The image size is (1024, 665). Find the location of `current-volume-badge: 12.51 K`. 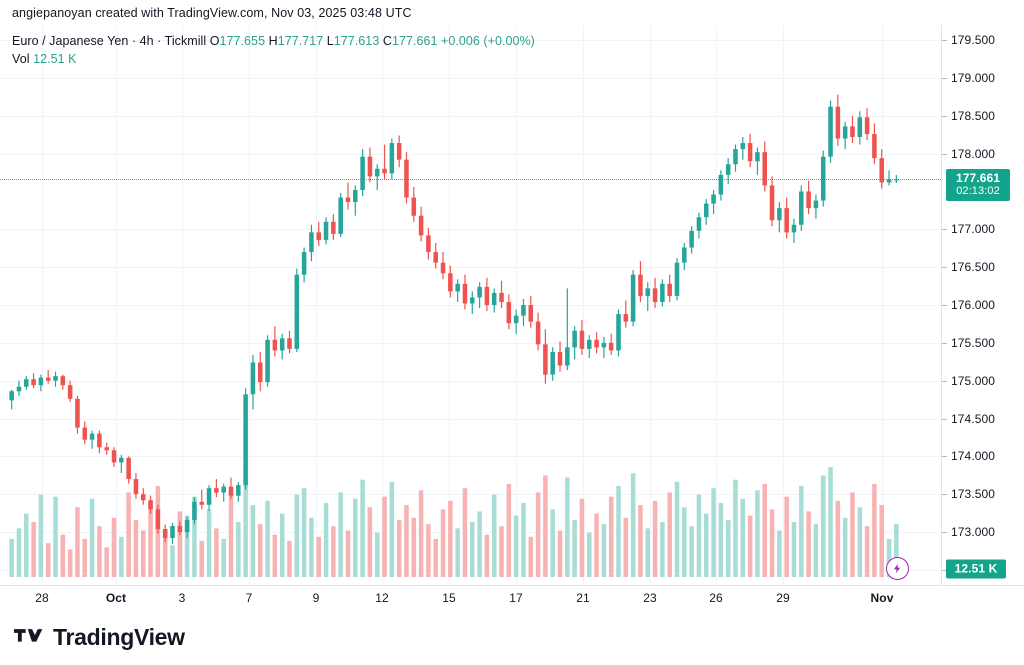

current-volume-badge: 12.51 K is located at coordinates (976, 569).